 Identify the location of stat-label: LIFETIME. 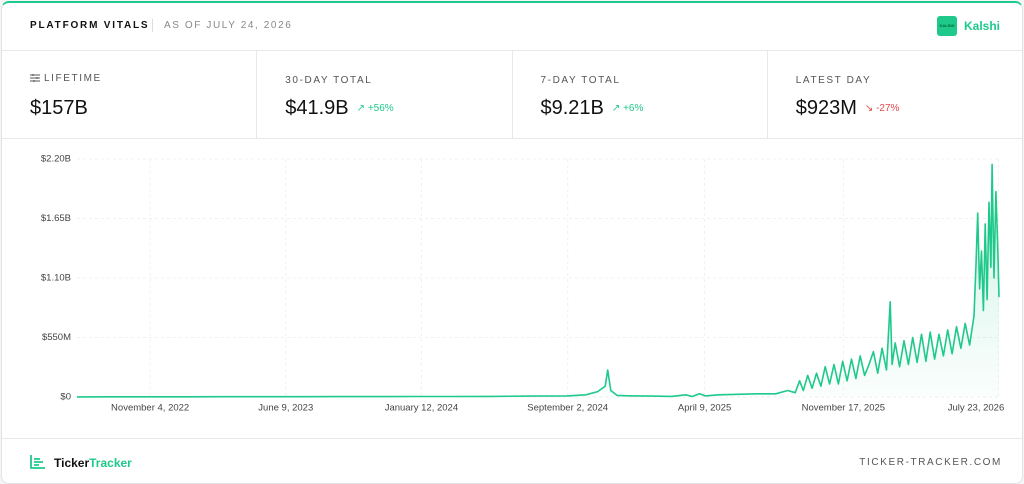
(73, 78).